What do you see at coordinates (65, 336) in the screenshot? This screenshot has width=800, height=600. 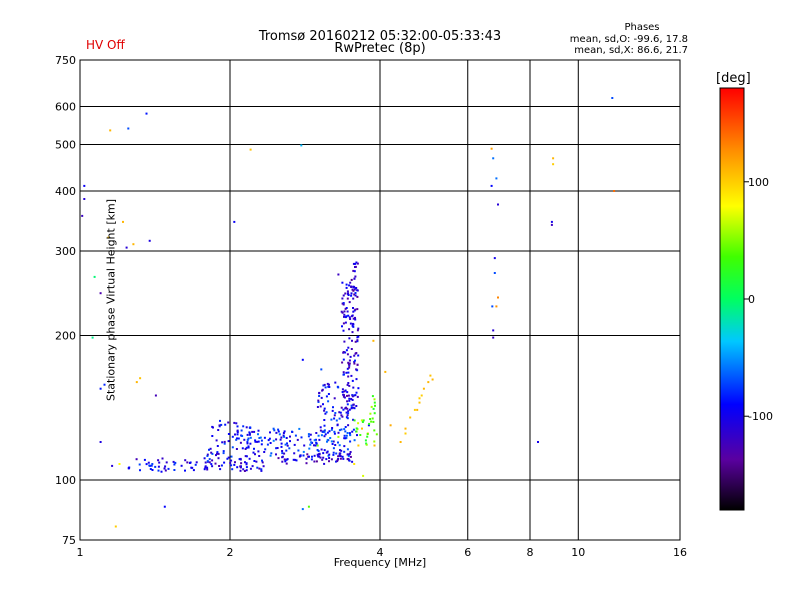 I see `y-tick-label: 200` at bounding box center [65, 336].